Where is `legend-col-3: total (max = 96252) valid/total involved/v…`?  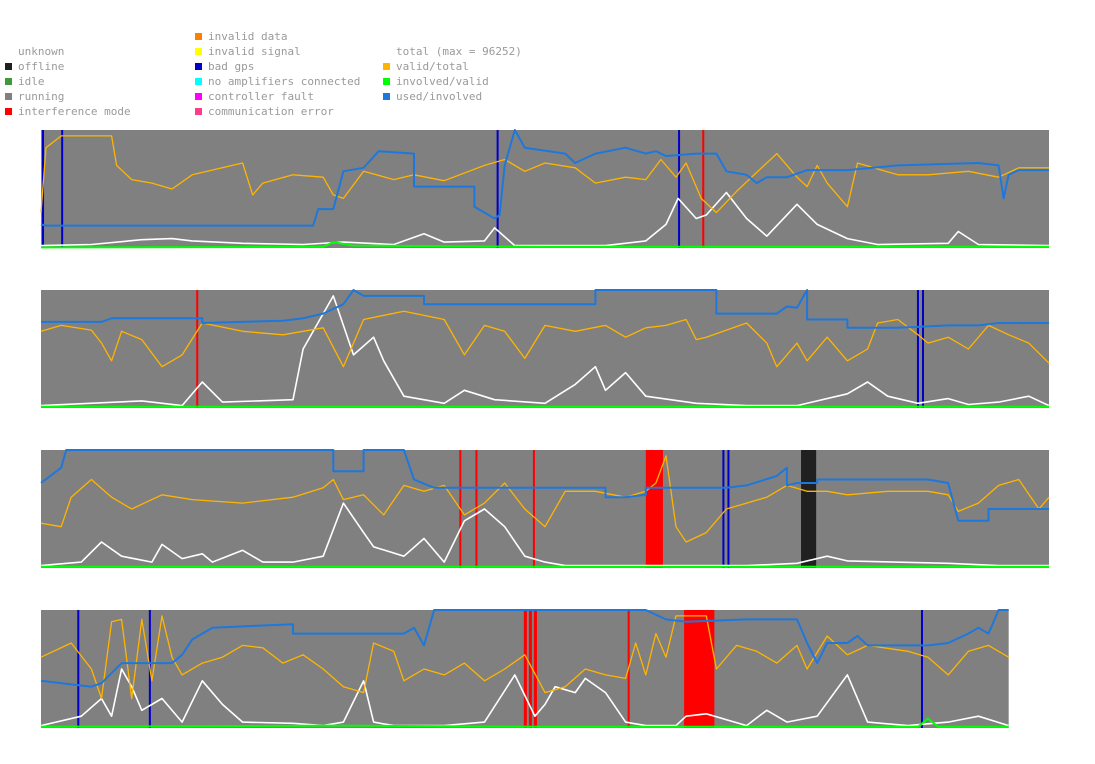
legend-col-3: total (max = 96252) valid/total involved/v… is located at coordinates (452, 74).